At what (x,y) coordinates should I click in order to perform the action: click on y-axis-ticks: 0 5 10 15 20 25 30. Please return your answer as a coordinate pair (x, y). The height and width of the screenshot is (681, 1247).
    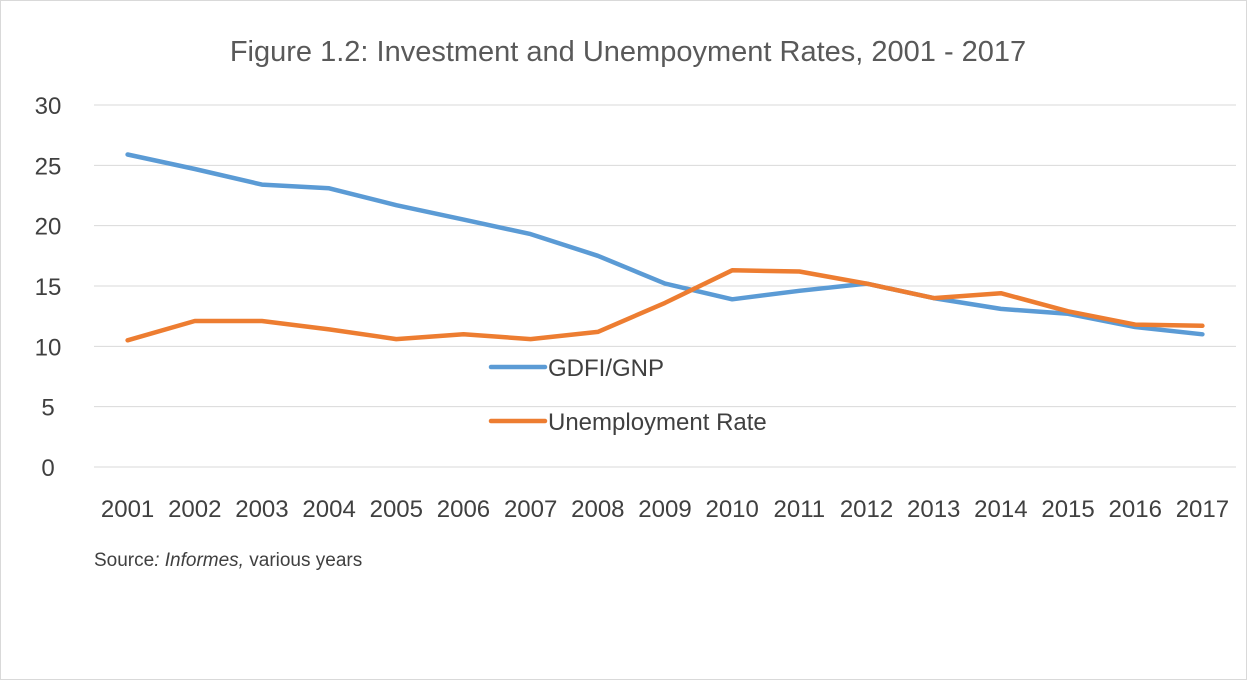
    Looking at the image, I should click on (48, 287).